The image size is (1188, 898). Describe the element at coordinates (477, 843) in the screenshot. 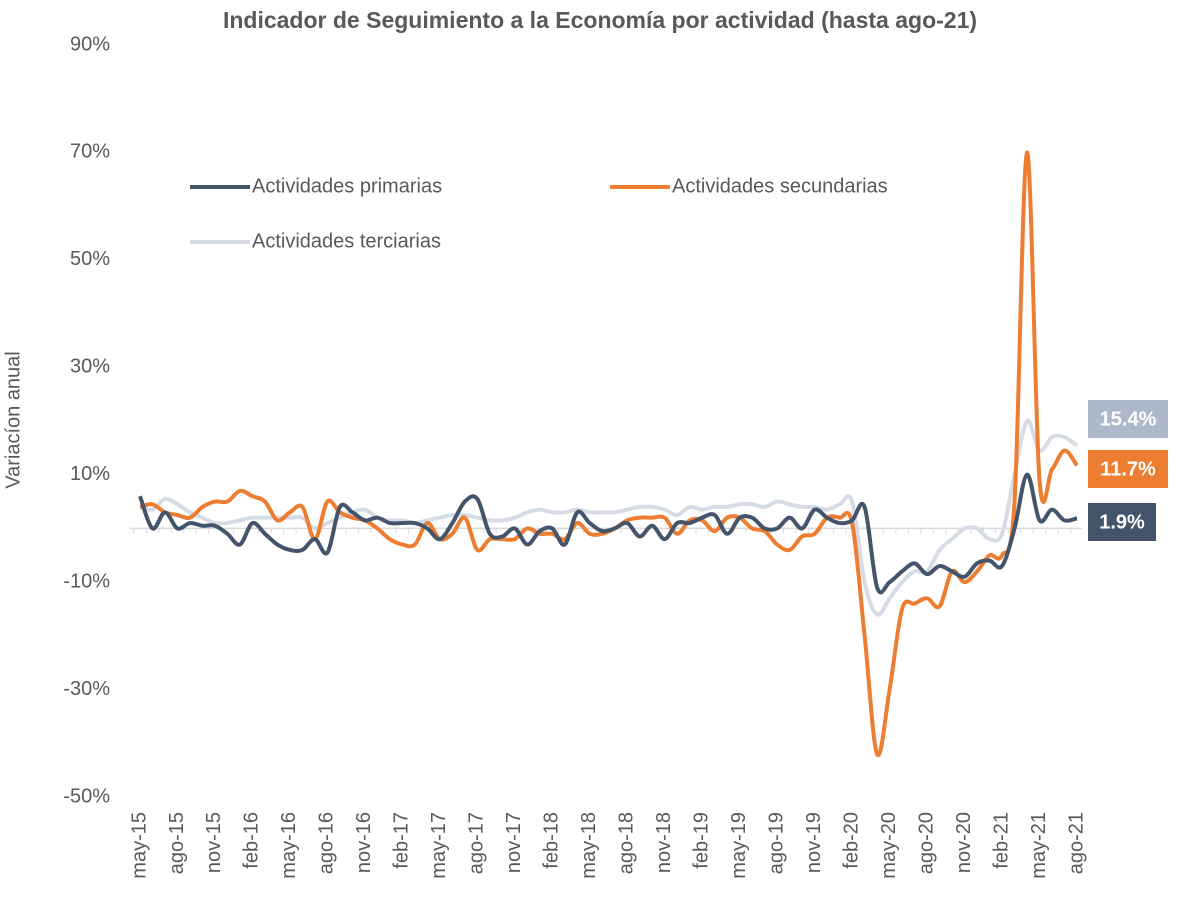

I see `x-tick-label: ago-17` at that location.